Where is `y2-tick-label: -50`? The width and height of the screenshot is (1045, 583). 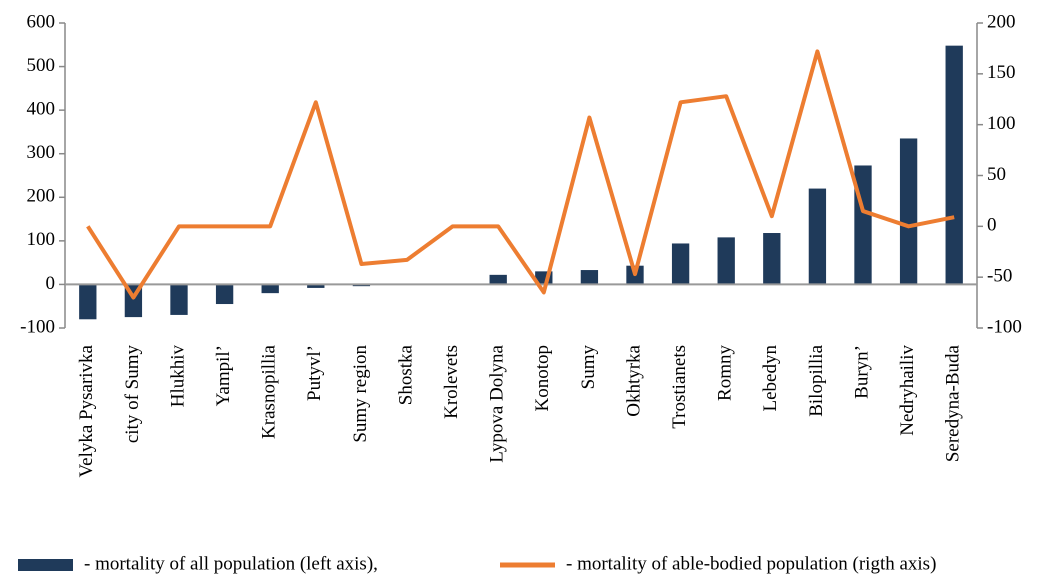
y2-tick-label: -50 is located at coordinates (999, 276).